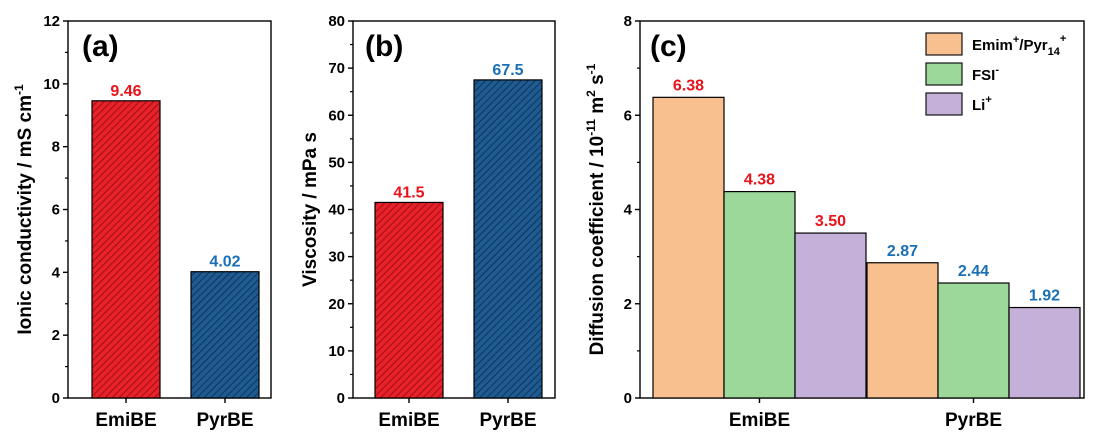 The height and width of the screenshot is (434, 1099). I want to click on panel-c-bar-value-label: 3.50, so click(830, 221).